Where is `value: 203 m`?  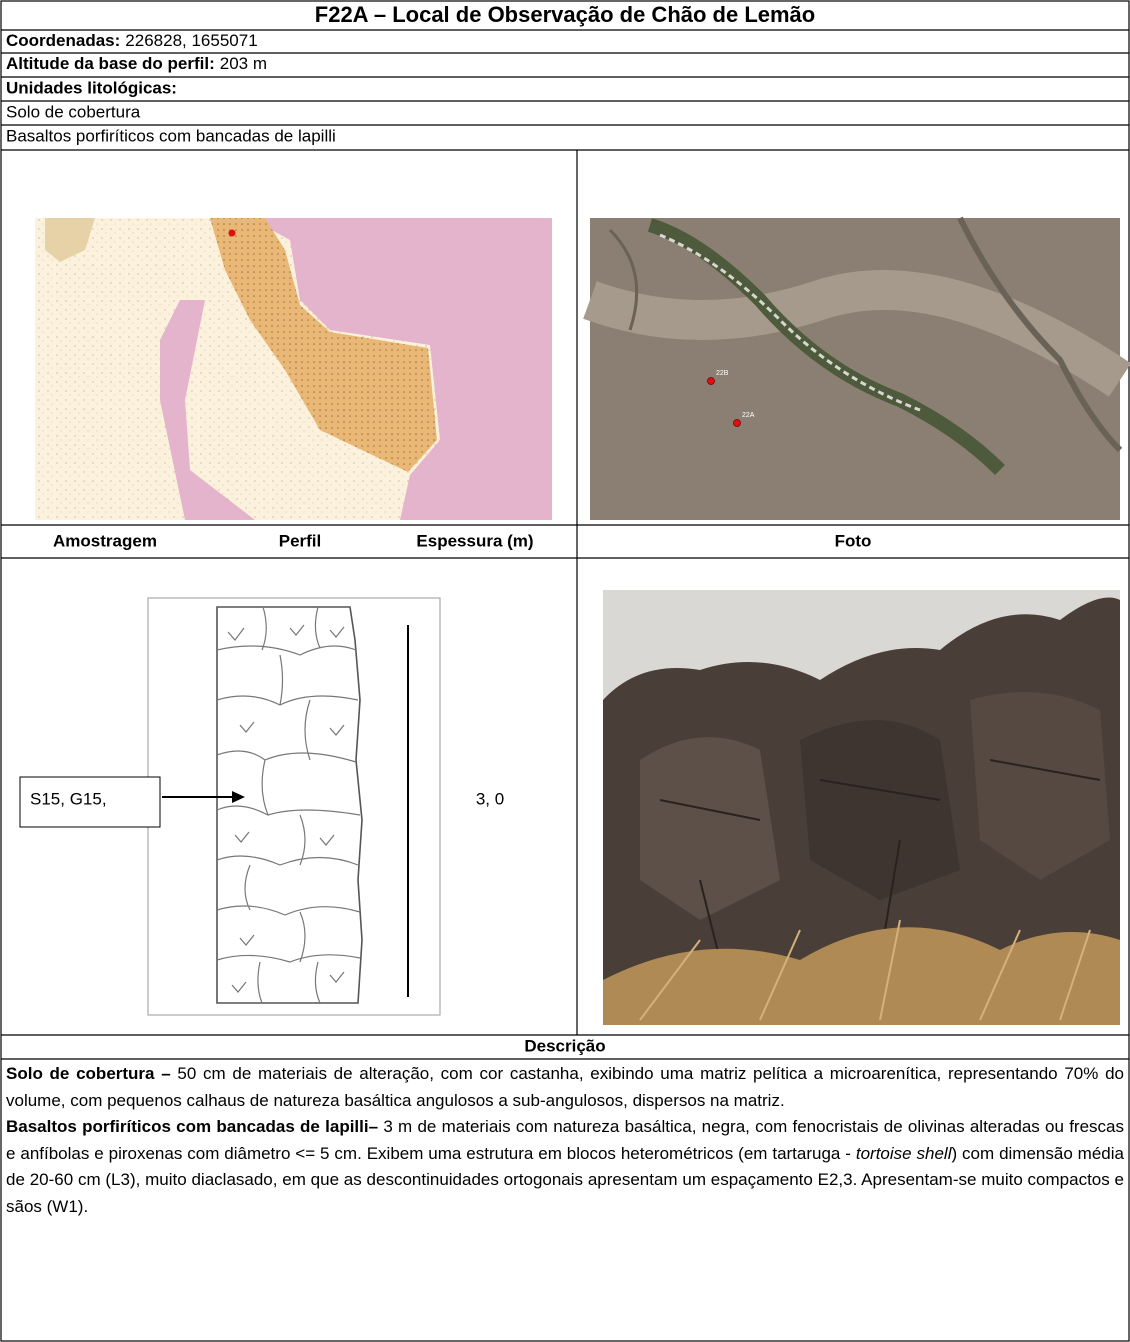 value: 203 m is located at coordinates (243, 63).